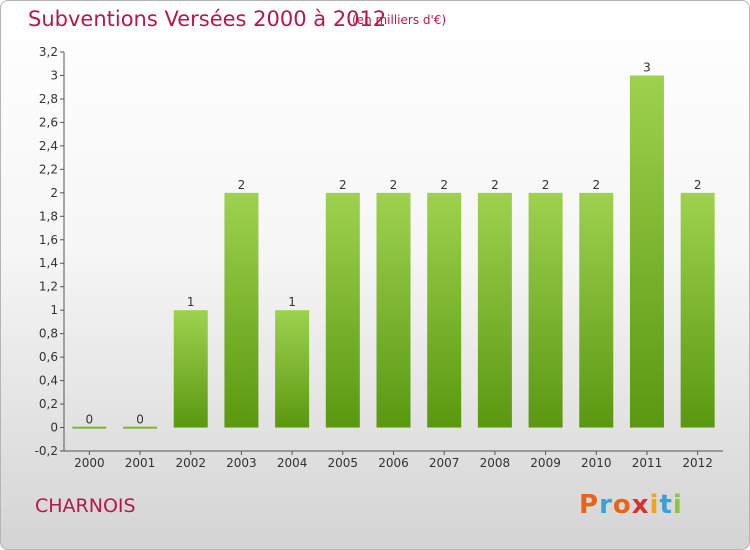 This screenshot has height=550, width=750. What do you see at coordinates (596, 310) in the screenshot?
I see `bar-2010` at bounding box center [596, 310].